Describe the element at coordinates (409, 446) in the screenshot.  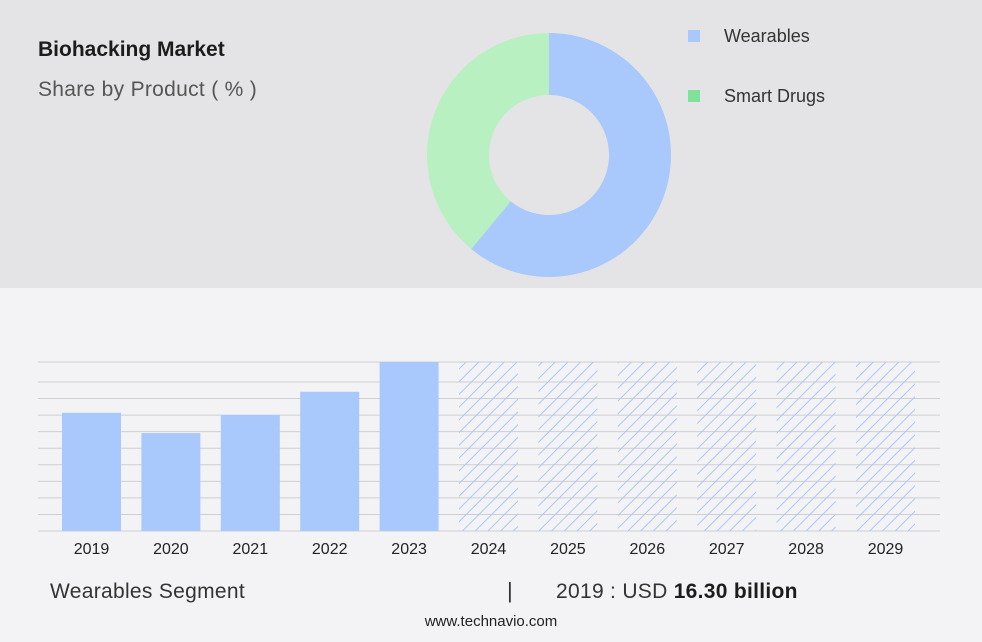
I see `bar-2023` at that location.